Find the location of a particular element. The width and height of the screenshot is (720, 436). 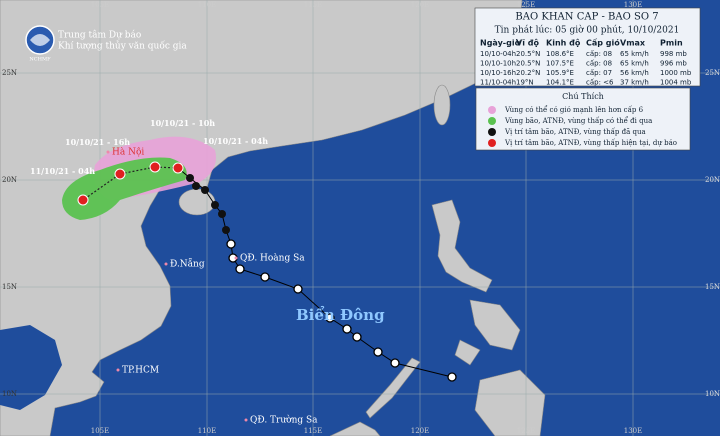

table-cell: 56 km/h is located at coordinates (634, 73).